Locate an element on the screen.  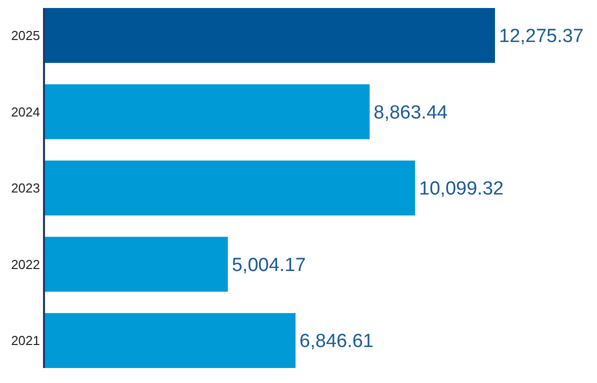
data-label: 10,099.32 is located at coordinates (461, 189).